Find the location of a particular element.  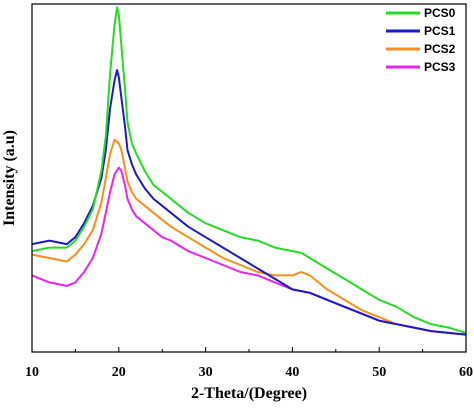

x-axis: 10 20 30 40 50 60 is located at coordinates (249, 363).